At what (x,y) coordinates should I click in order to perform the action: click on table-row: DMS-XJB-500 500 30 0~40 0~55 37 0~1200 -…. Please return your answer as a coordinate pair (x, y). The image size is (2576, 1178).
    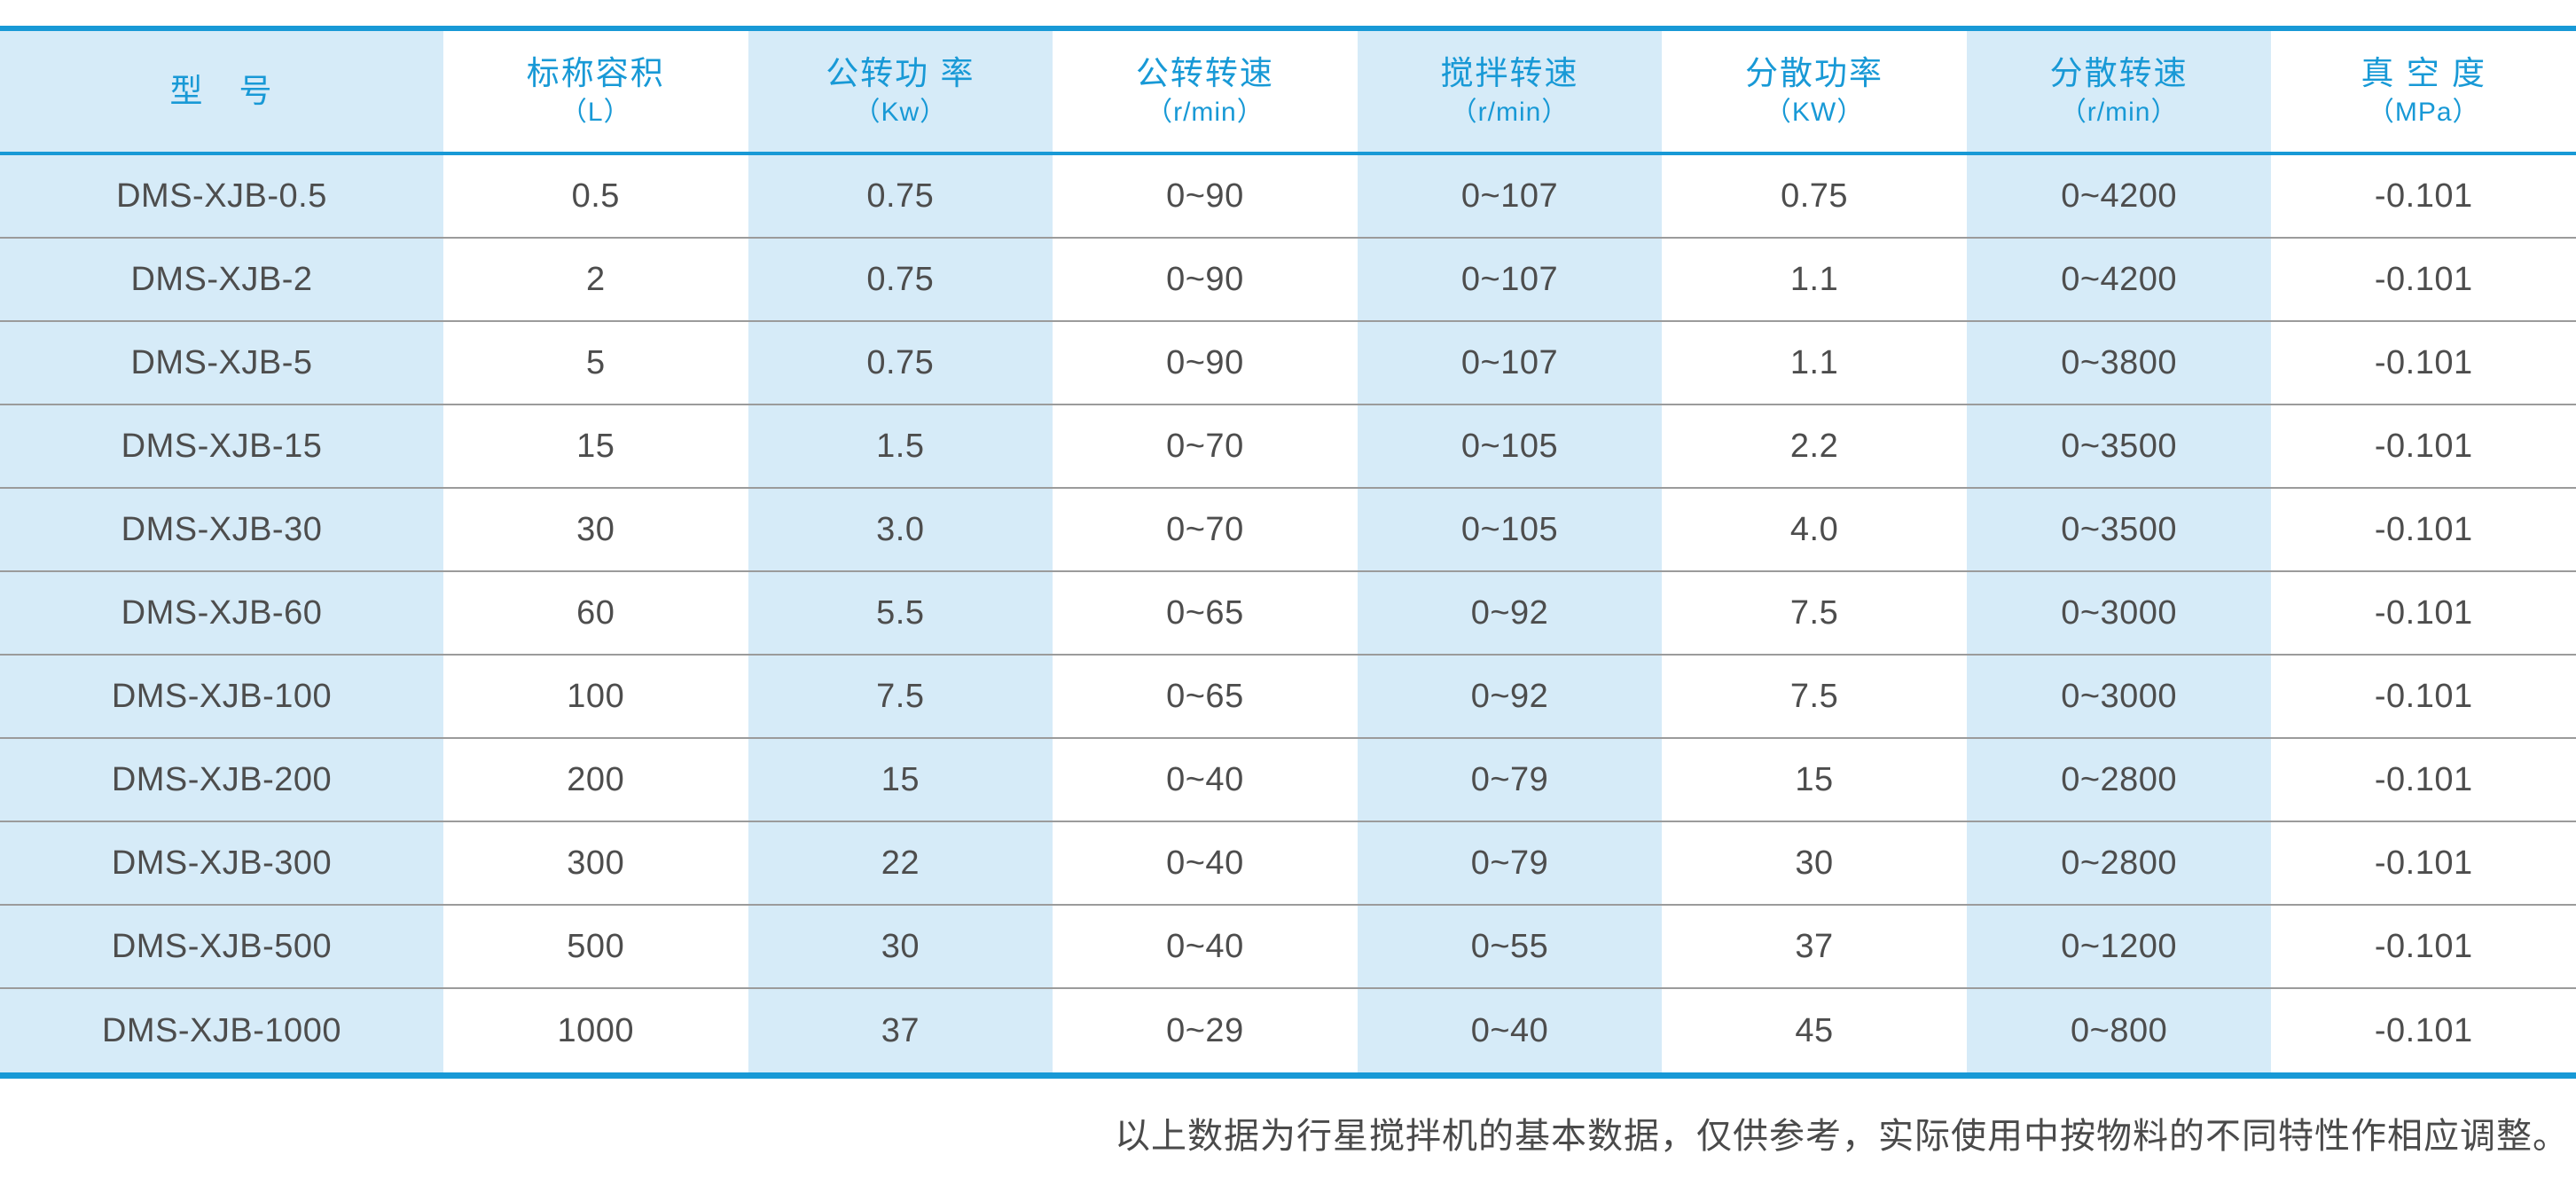
    Looking at the image, I should click on (1288, 948).